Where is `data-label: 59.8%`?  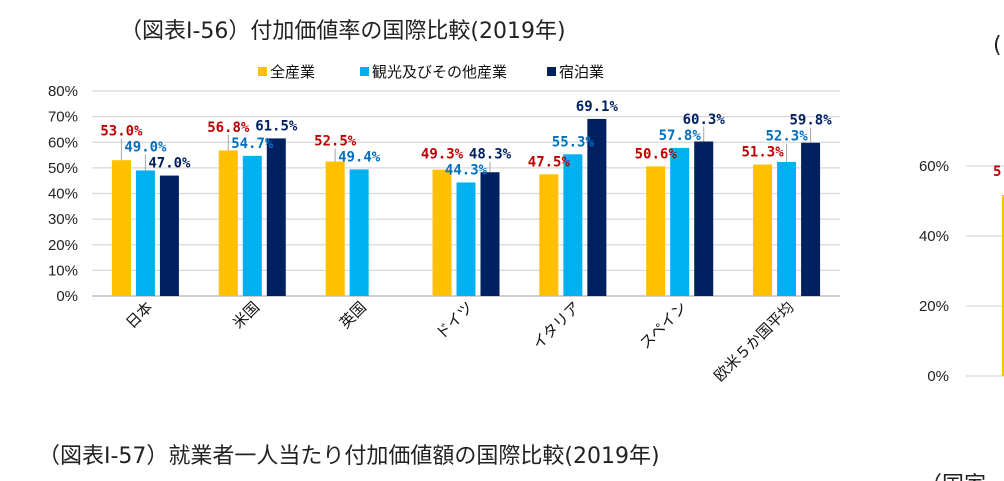 data-label: 59.8% is located at coordinates (810, 121).